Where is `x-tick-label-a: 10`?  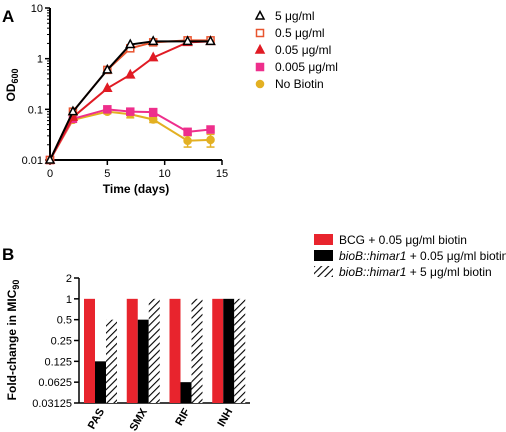
x-tick-label-a: 10 is located at coordinates (165, 174).